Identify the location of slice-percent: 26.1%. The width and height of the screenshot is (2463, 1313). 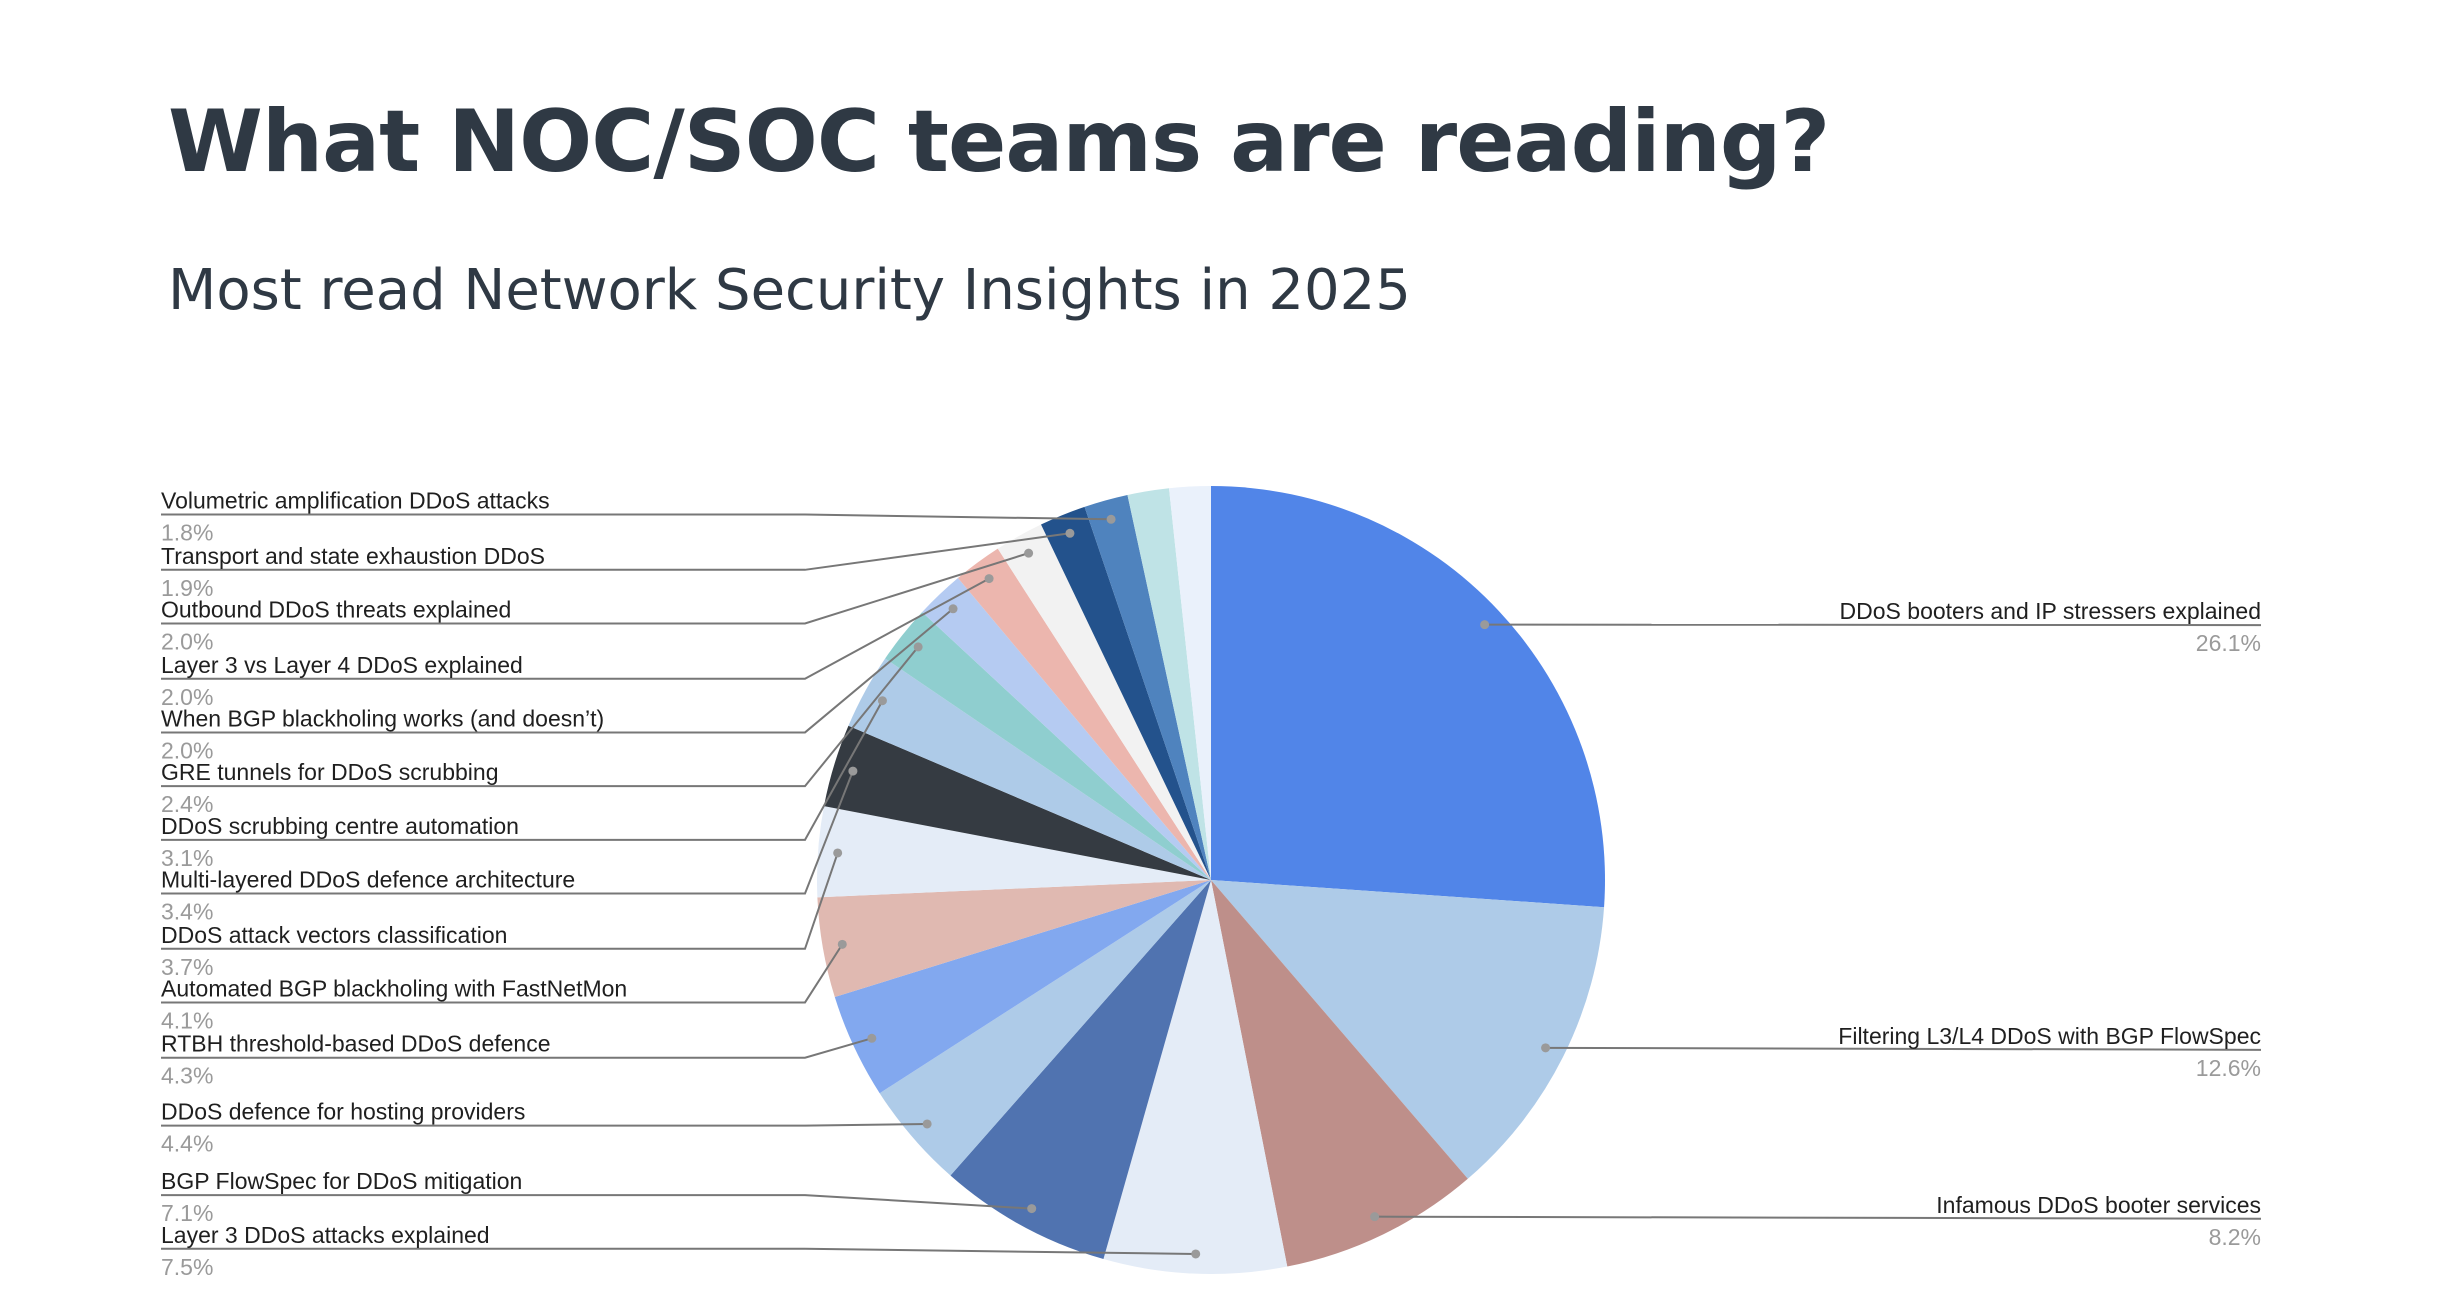
(2228, 643).